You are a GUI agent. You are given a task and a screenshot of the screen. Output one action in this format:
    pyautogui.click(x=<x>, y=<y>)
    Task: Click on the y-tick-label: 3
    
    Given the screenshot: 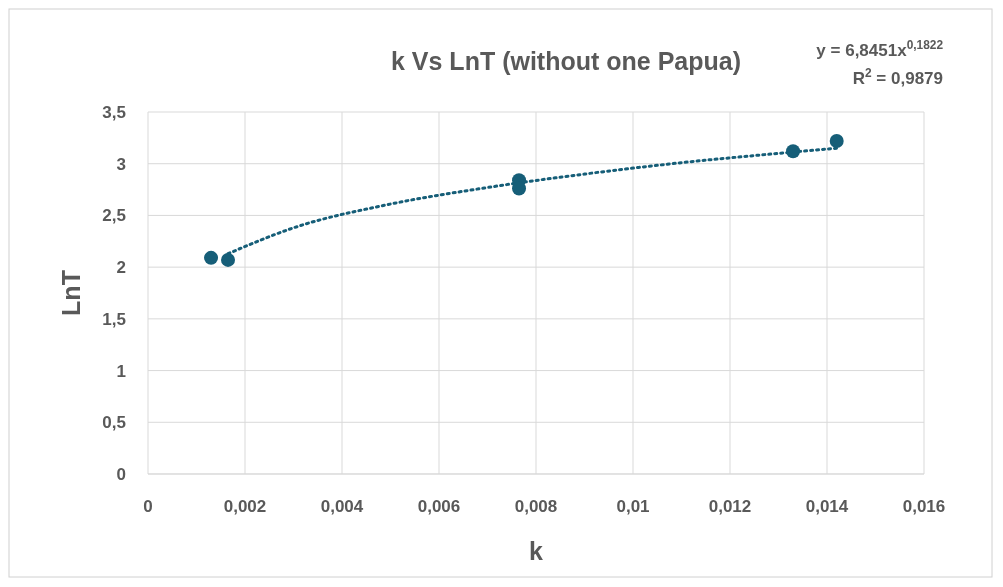 What is the action you would take?
    pyautogui.click(x=121, y=164)
    